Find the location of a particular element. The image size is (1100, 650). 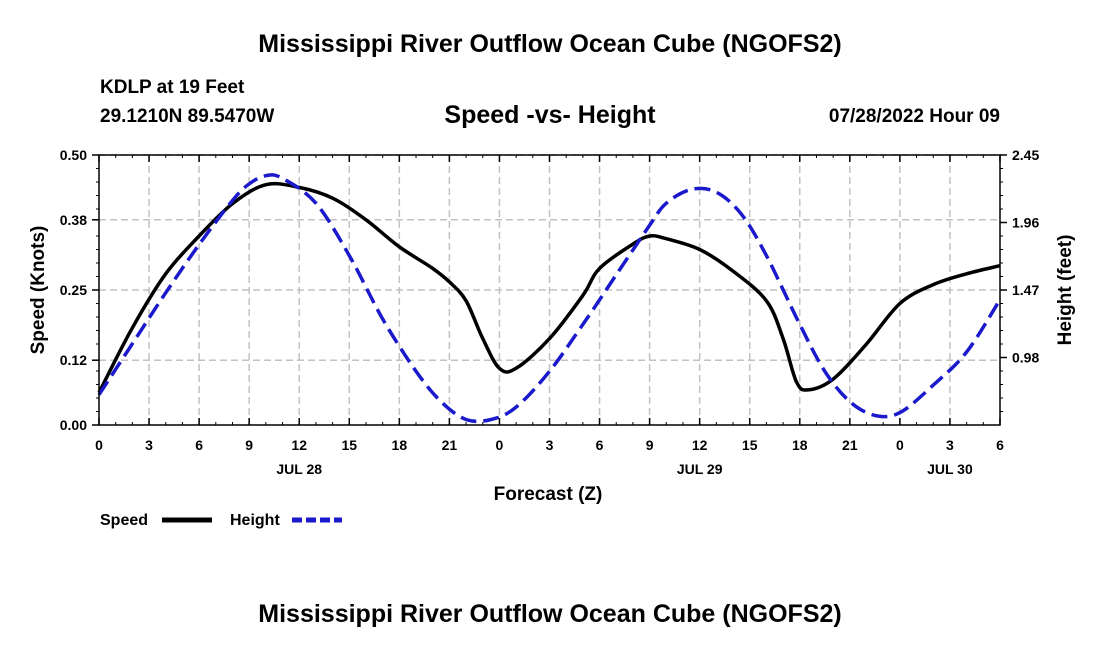

legend-label-speed: Speed is located at coordinates (124, 520).